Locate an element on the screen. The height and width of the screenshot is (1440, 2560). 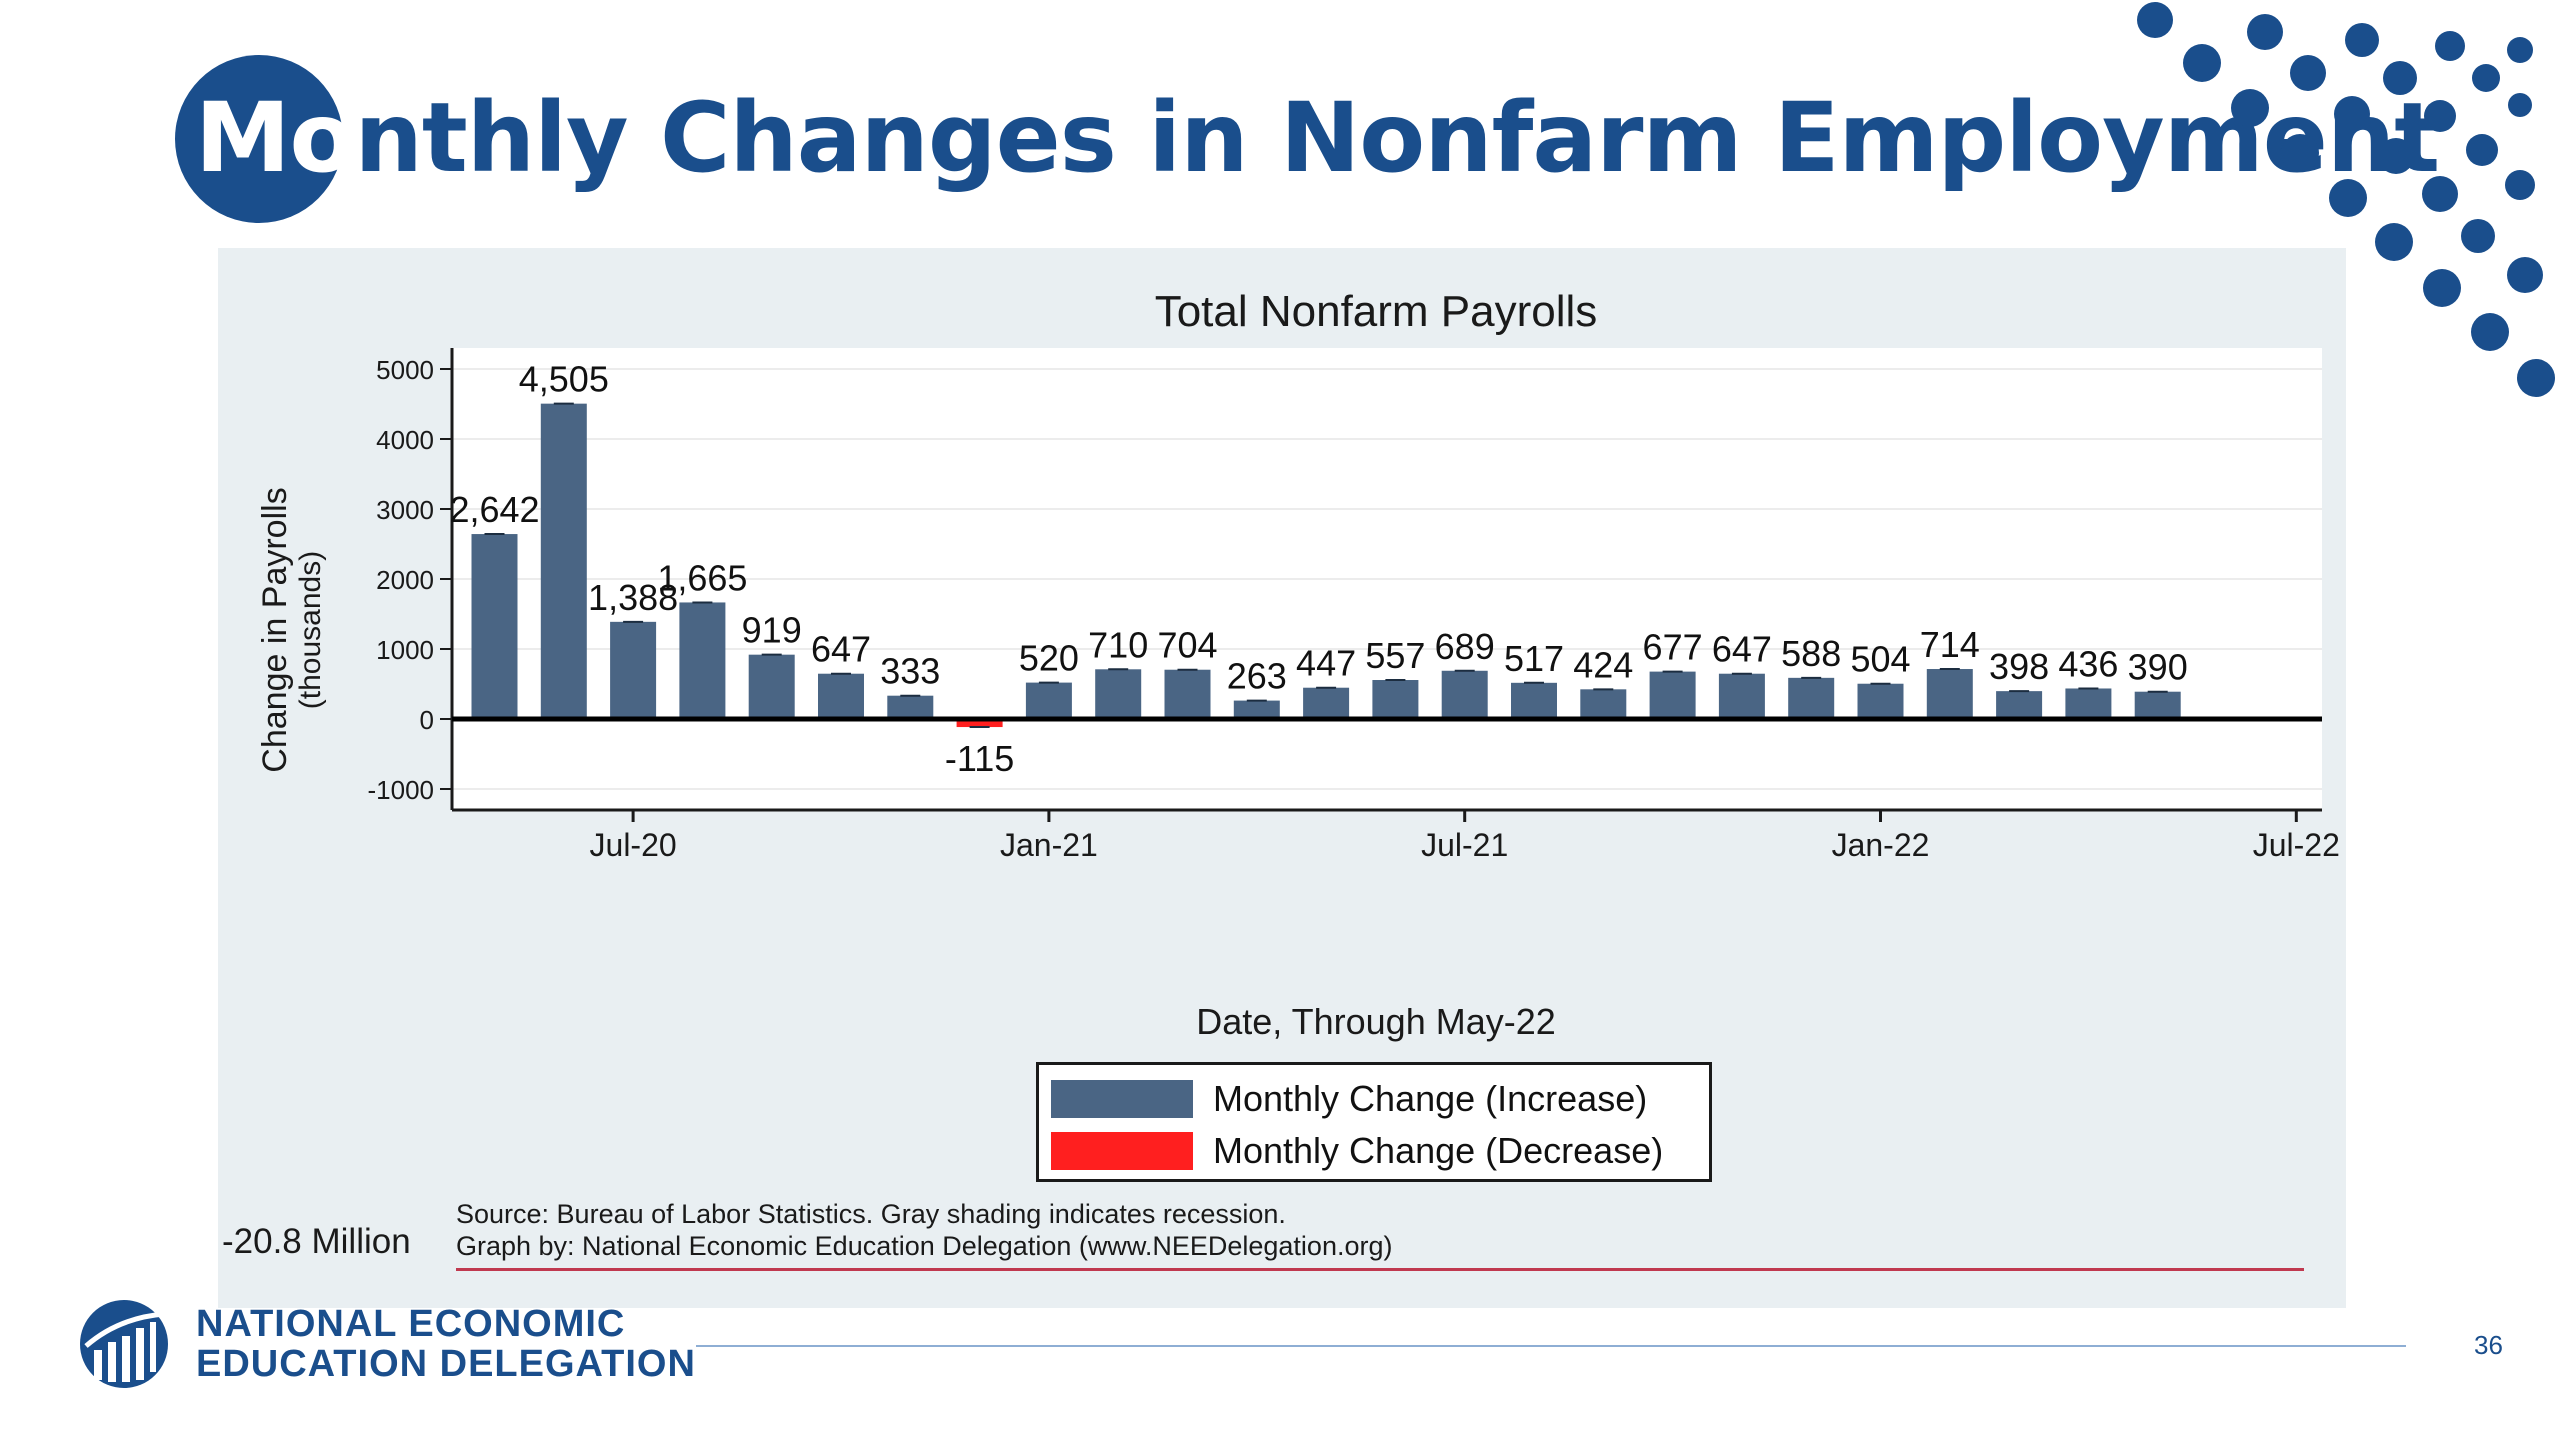
data-label: 4,505 is located at coordinates (564, 379).